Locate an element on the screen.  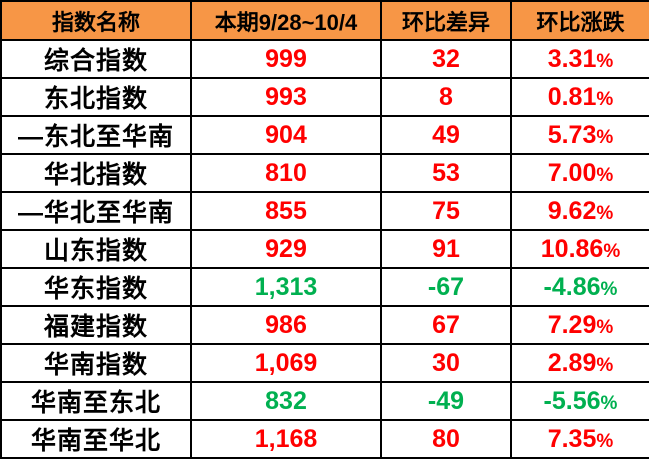
table-row: 华东指数 1,313 -67 -4.86% is located at coordinates (324, 287).